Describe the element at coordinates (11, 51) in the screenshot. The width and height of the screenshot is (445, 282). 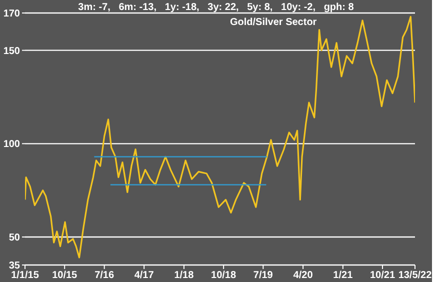
I see `y-tick-label: 150` at that location.